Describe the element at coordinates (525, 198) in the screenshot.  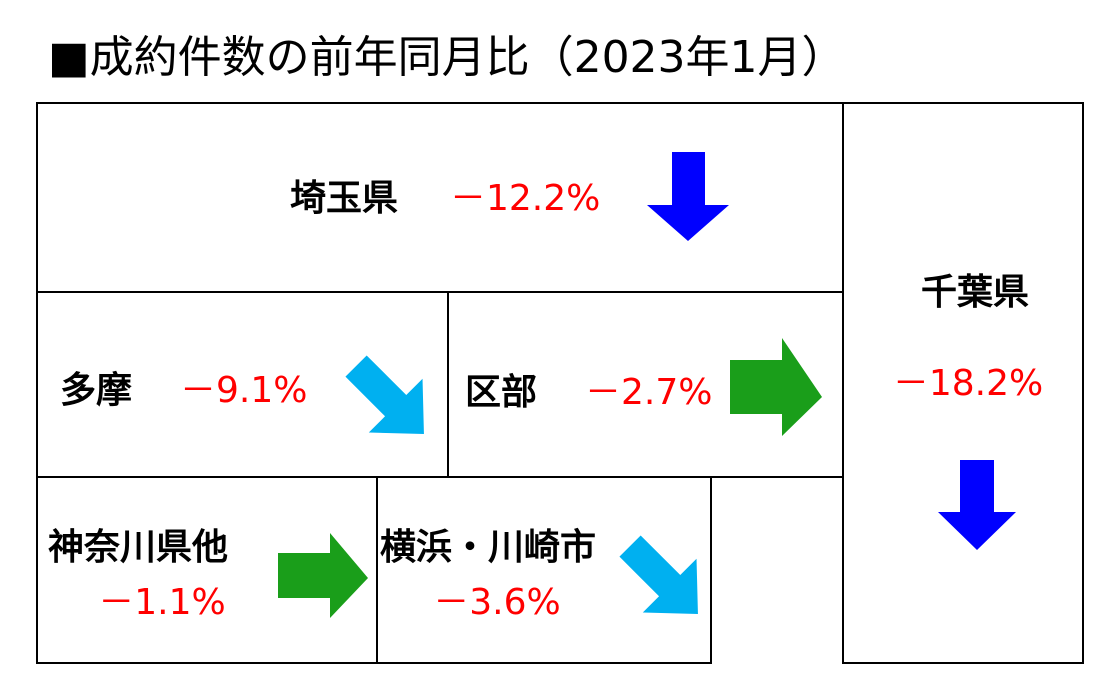
I see `region-change: －12.2%` at that location.